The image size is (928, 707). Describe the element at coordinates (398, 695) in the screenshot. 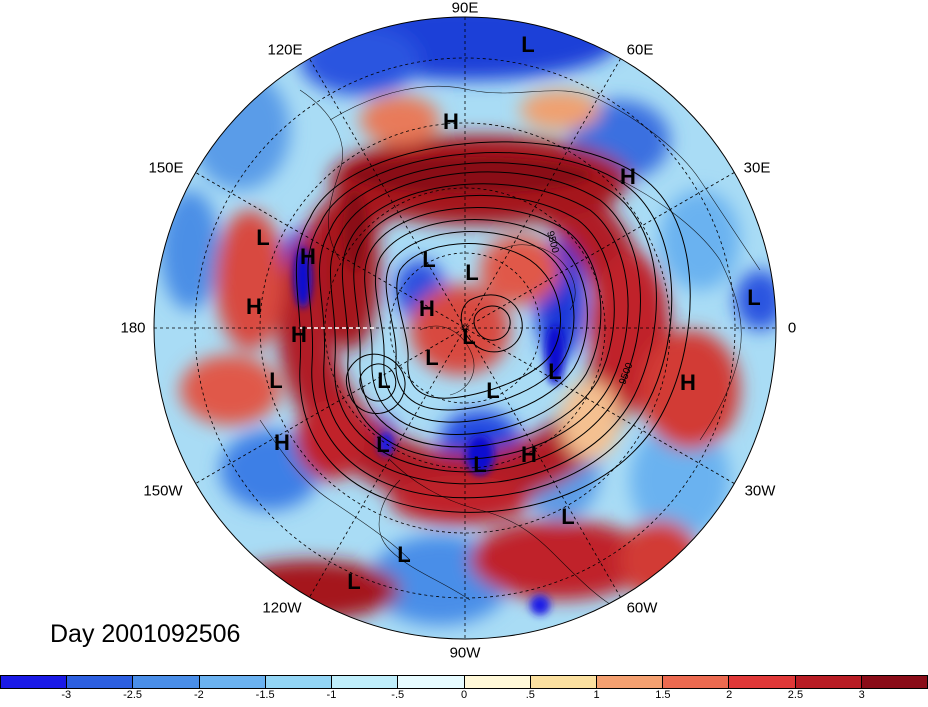

I see `colorbar-tick-label: -.5` at that location.